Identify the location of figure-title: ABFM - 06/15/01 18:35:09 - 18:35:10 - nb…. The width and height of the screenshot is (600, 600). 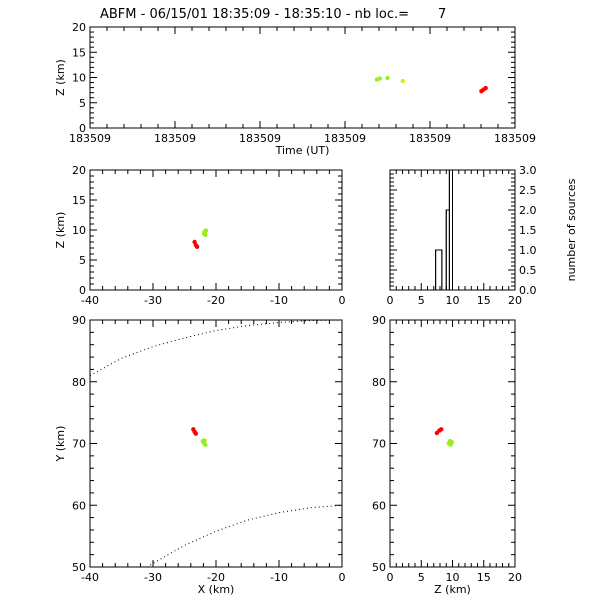
(273, 14).